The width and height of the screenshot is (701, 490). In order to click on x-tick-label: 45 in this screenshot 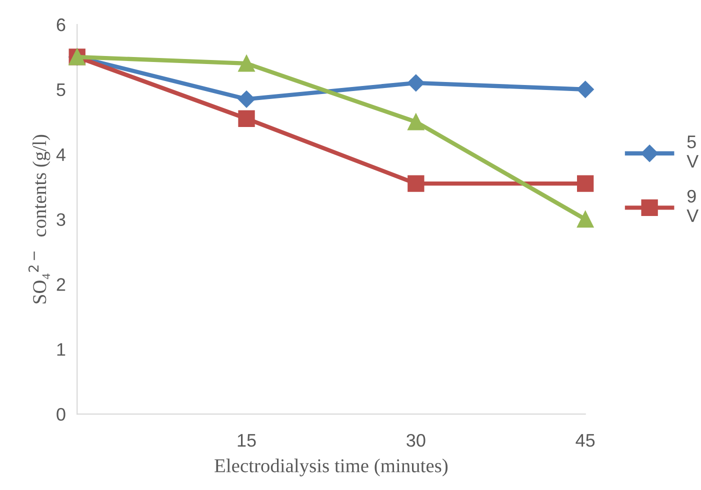, I will do `click(585, 440)`.